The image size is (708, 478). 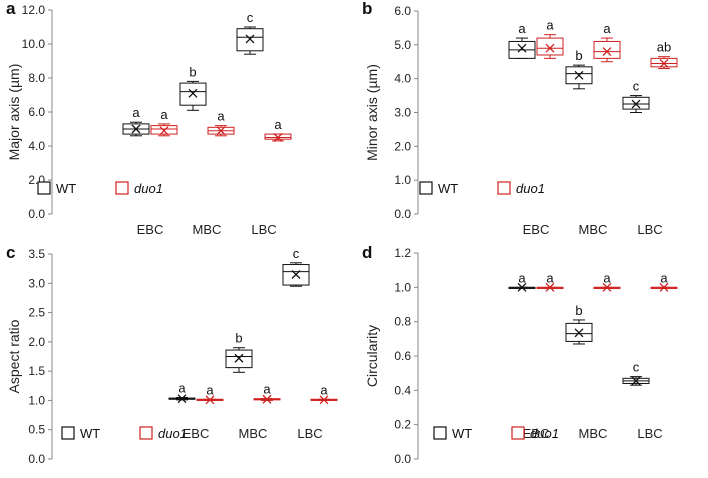 What do you see at coordinates (402, 287) in the screenshot?
I see `y-tick-label-d: 1.0` at bounding box center [402, 287].